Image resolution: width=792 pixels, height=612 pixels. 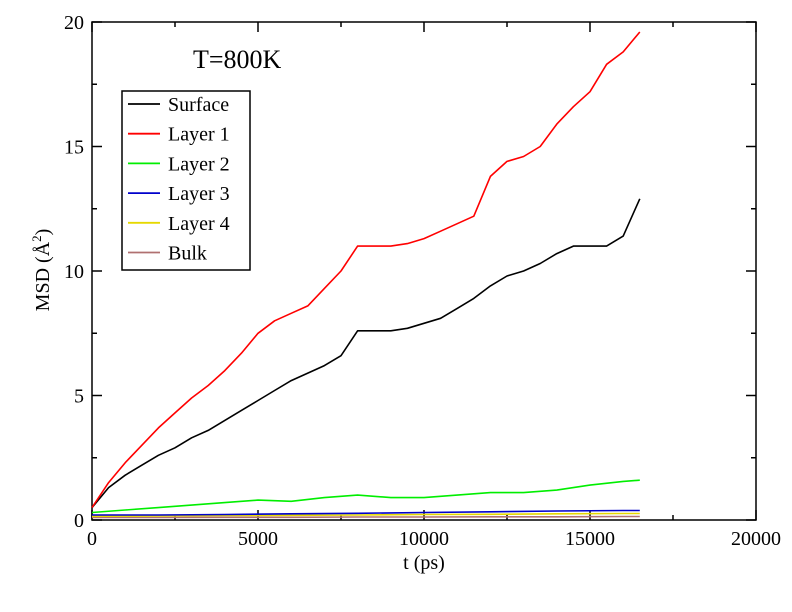 I want to click on legend-label: Layer 3, so click(x=199, y=194).